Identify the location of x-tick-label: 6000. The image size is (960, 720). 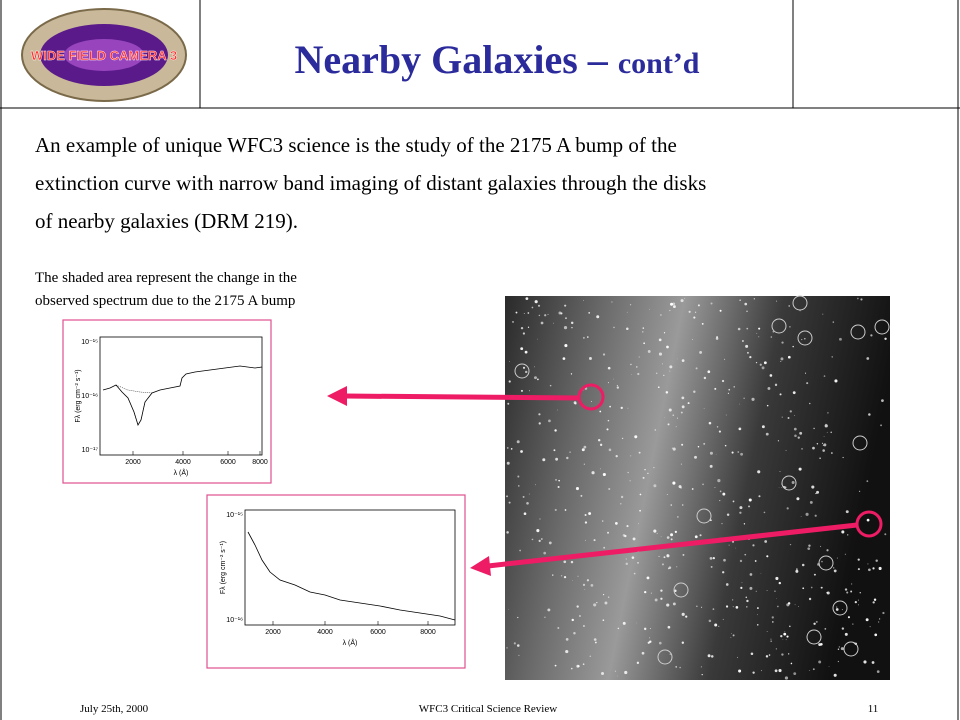
(378, 632).